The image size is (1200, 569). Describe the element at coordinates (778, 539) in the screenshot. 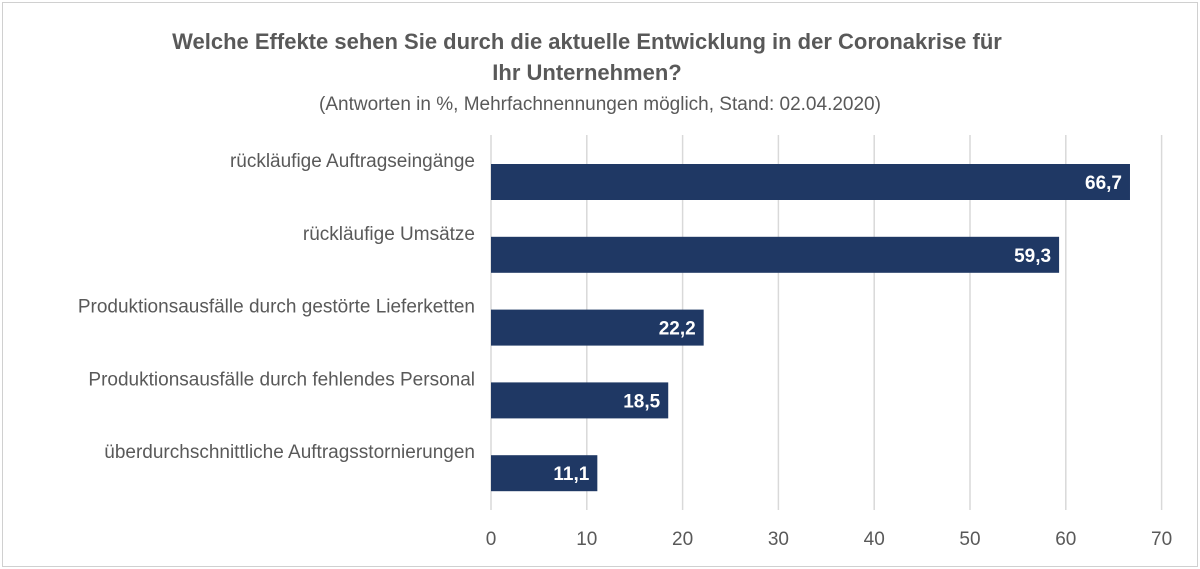

I see `x-tick-label: 30` at that location.